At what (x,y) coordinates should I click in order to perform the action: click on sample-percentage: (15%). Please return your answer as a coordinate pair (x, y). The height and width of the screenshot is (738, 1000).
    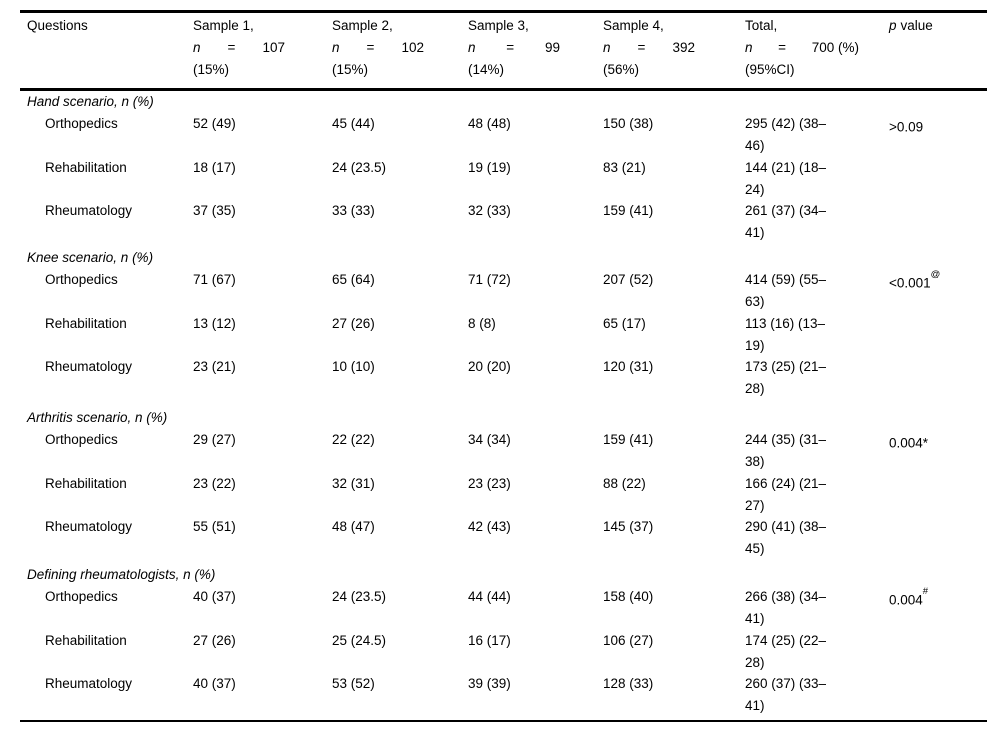
    Looking at the image, I should click on (211, 69).